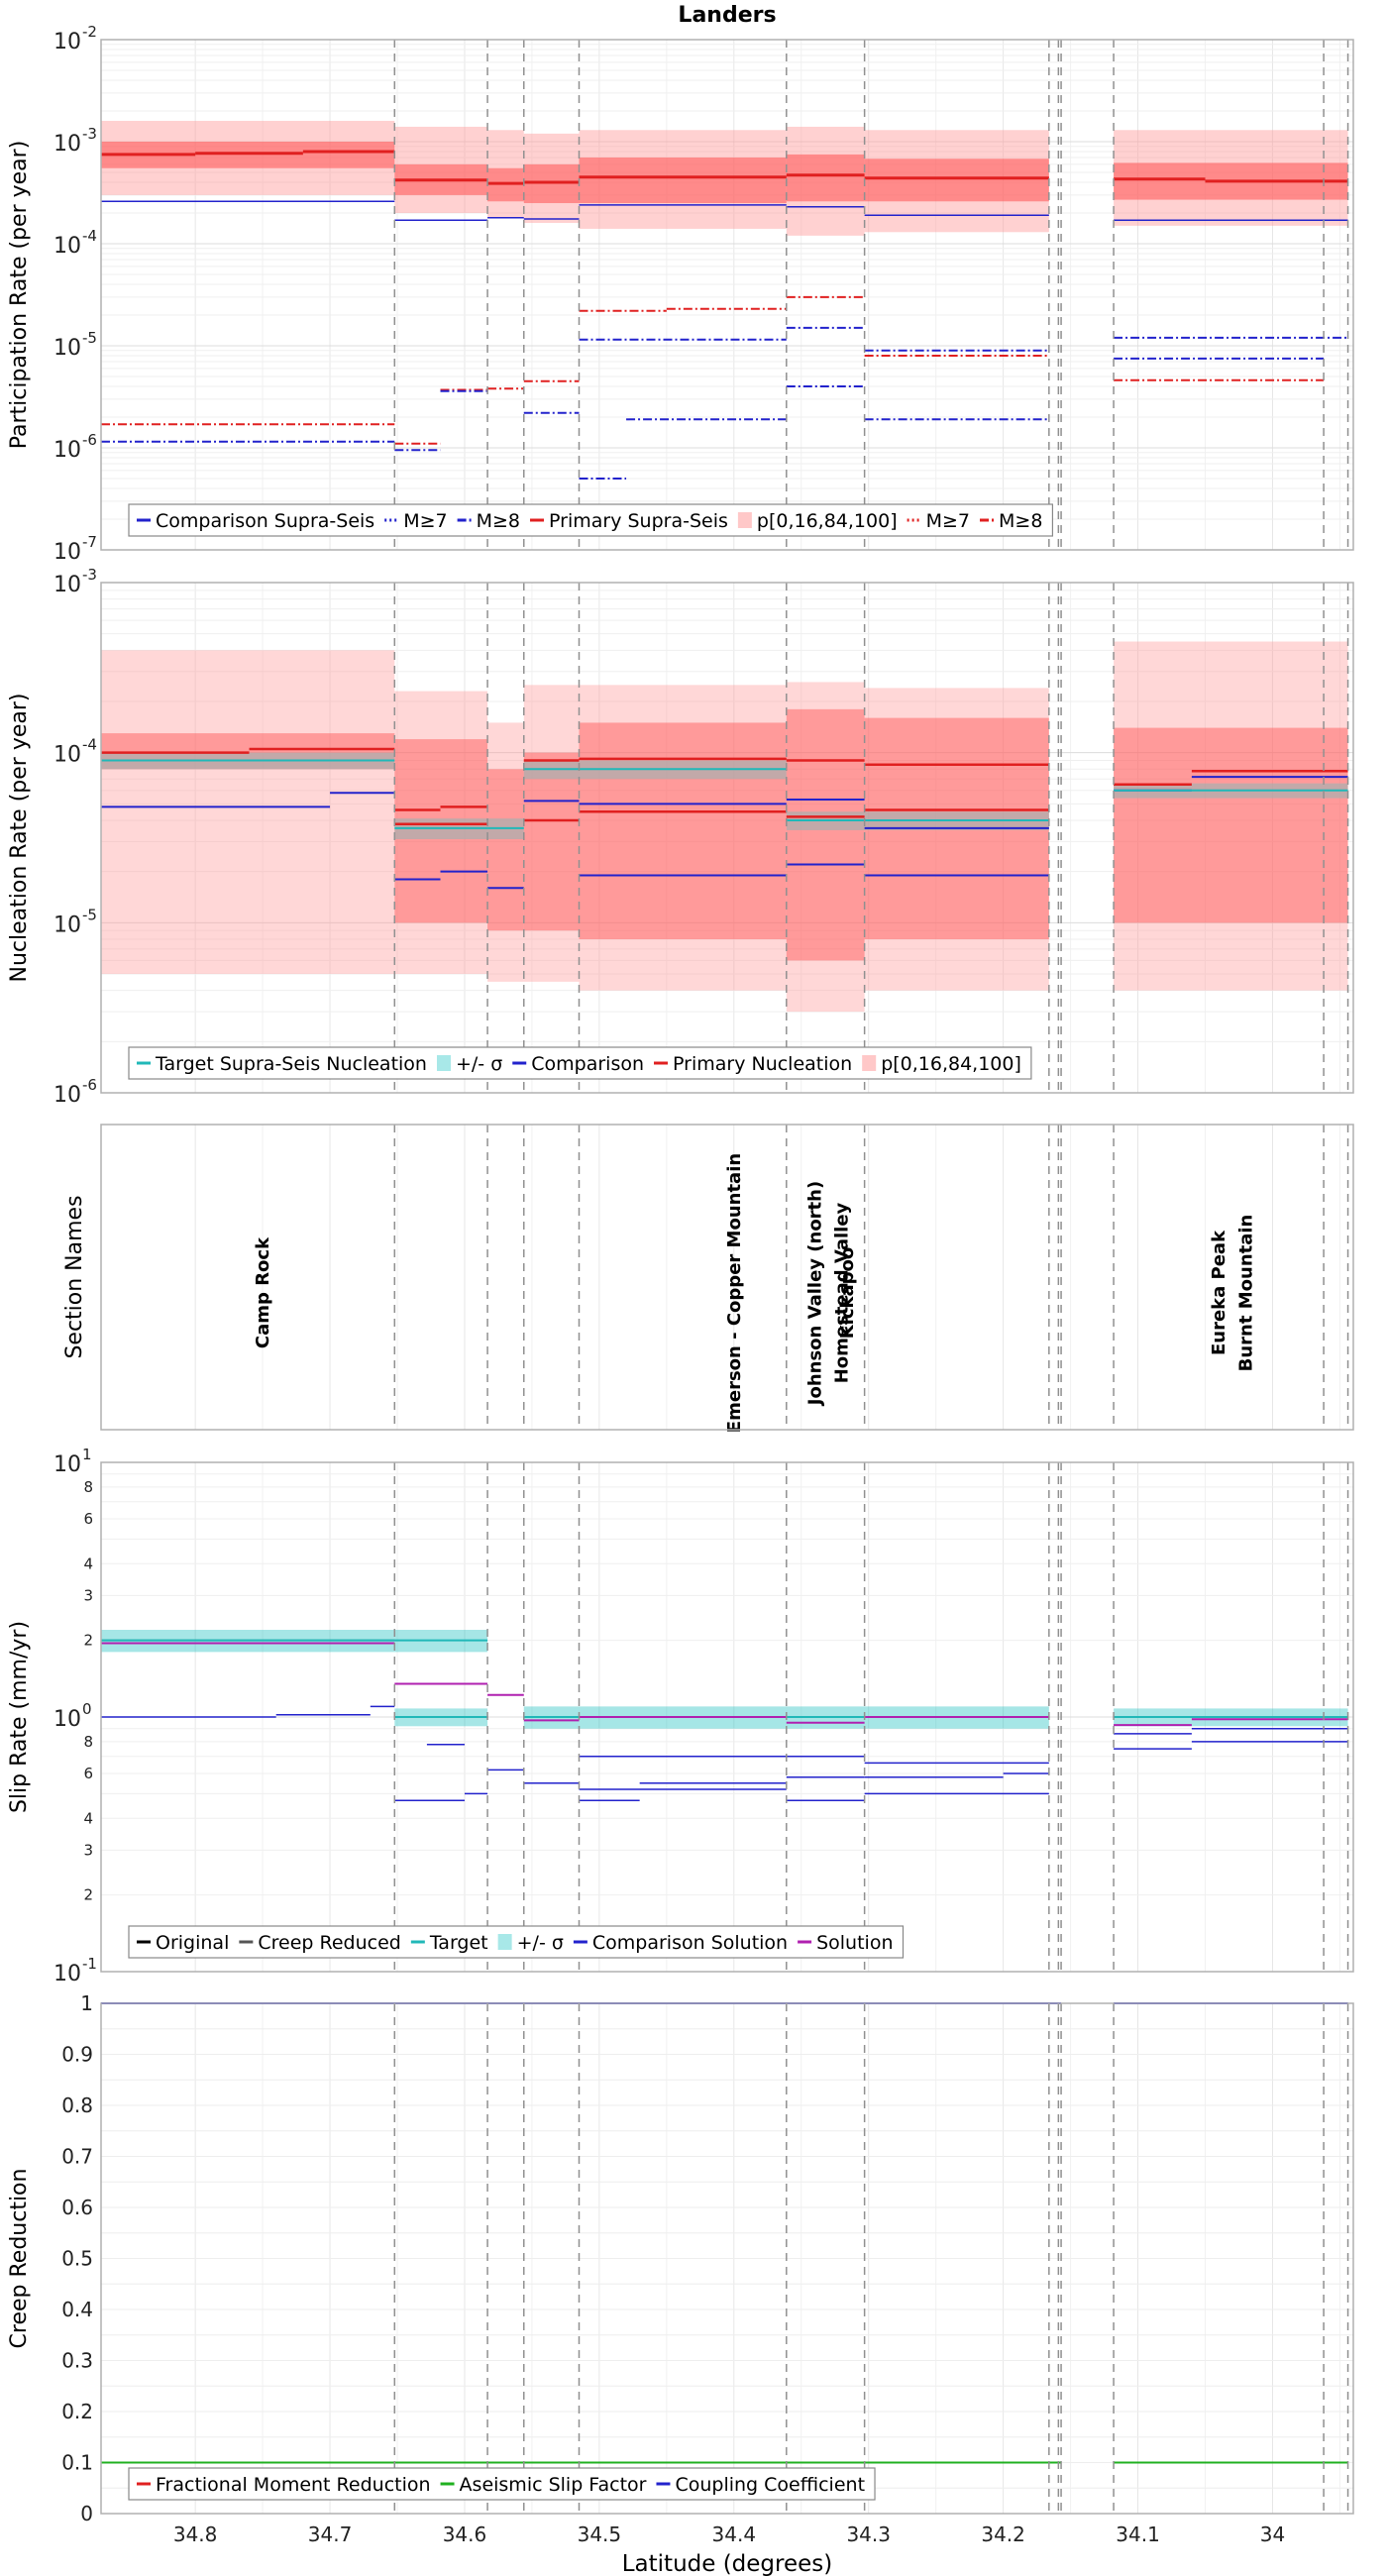 Image resolution: width=1387 pixels, height=2576 pixels. Describe the element at coordinates (330, 2534) in the screenshot. I see `x-tick-label: 34.7` at that location.